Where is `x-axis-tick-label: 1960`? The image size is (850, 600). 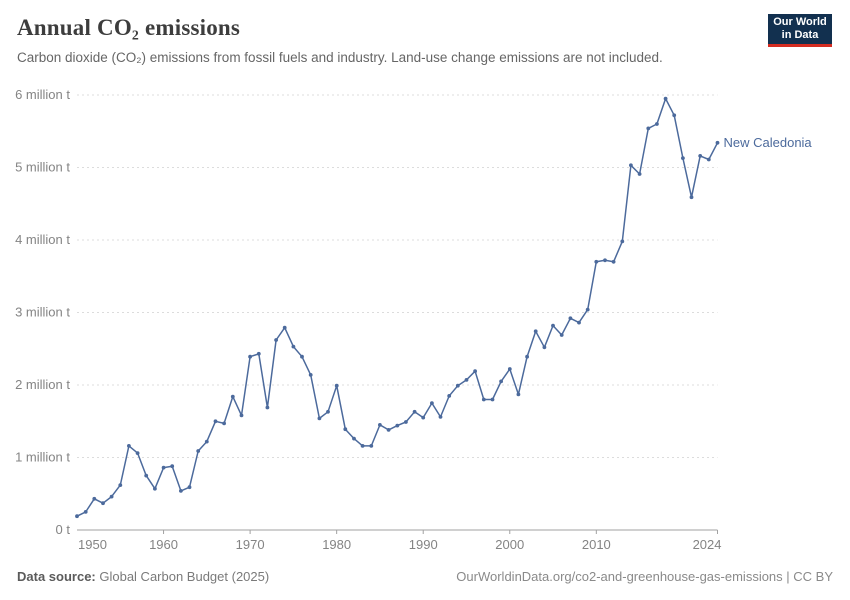
x-axis-tick-label: 1960 is located at coordinates (163, 544).